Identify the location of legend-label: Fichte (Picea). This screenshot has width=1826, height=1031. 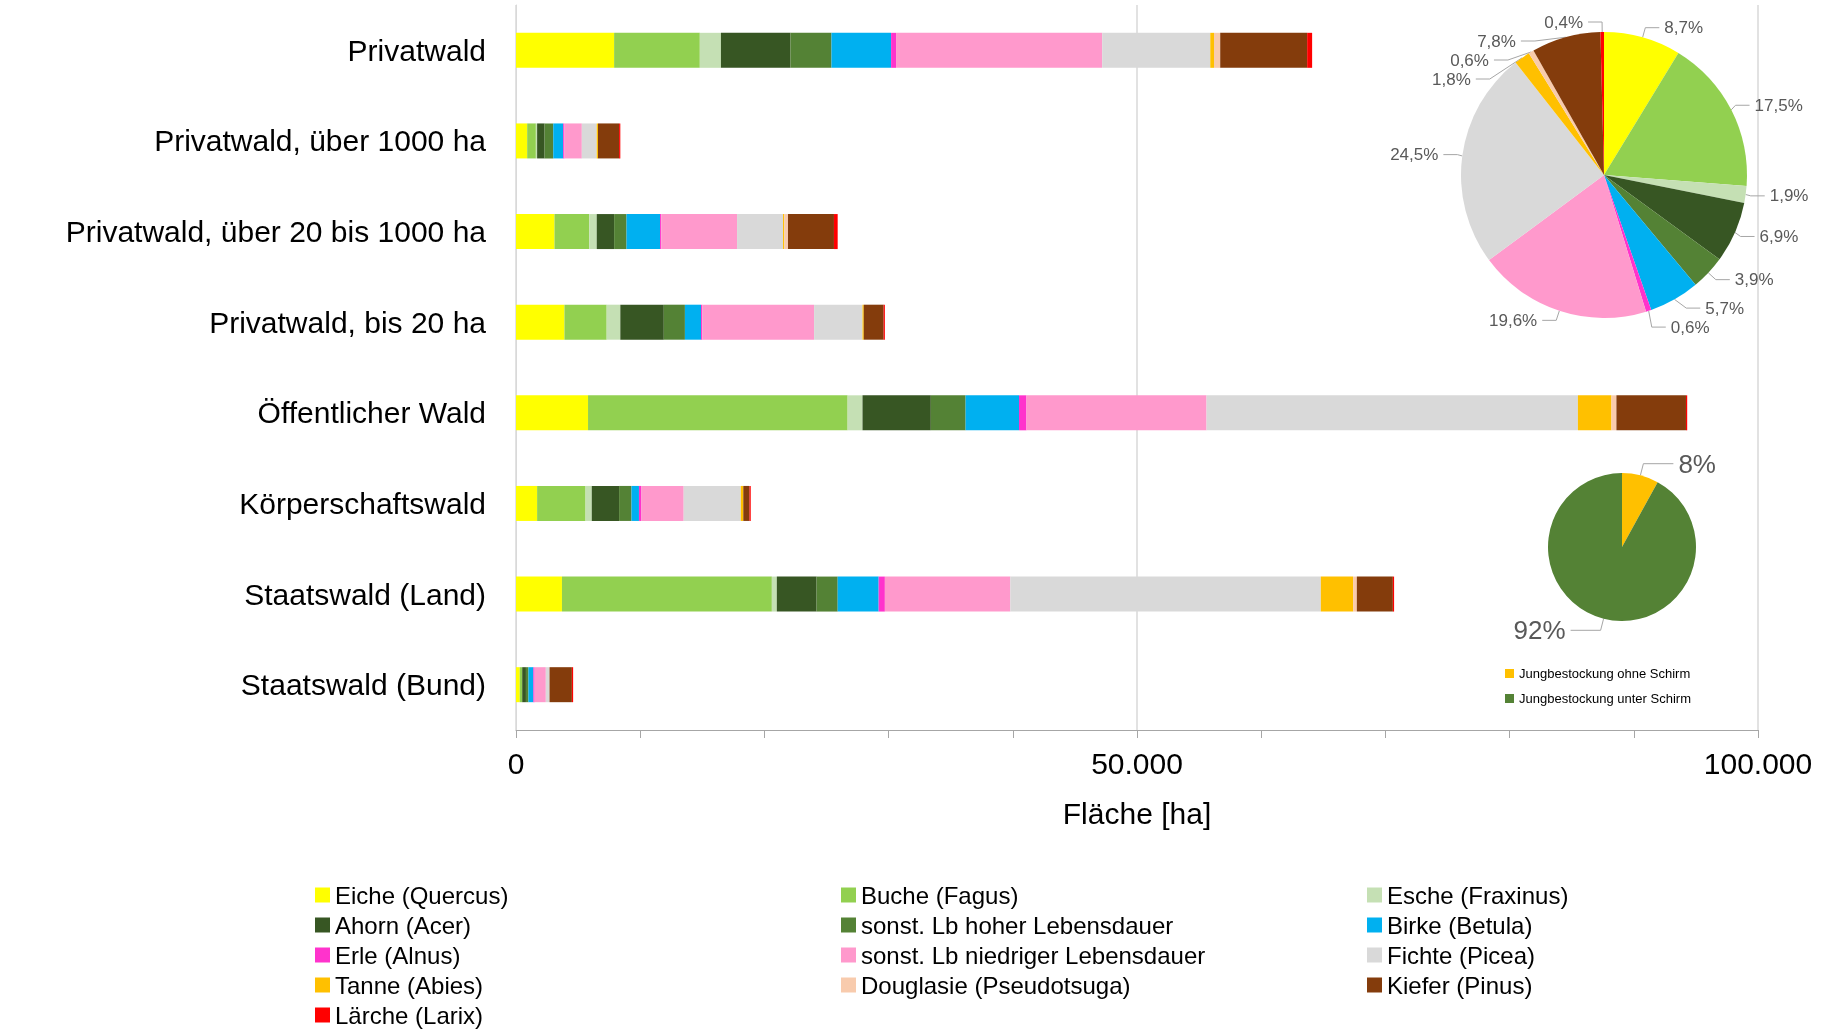
(1461, 955).